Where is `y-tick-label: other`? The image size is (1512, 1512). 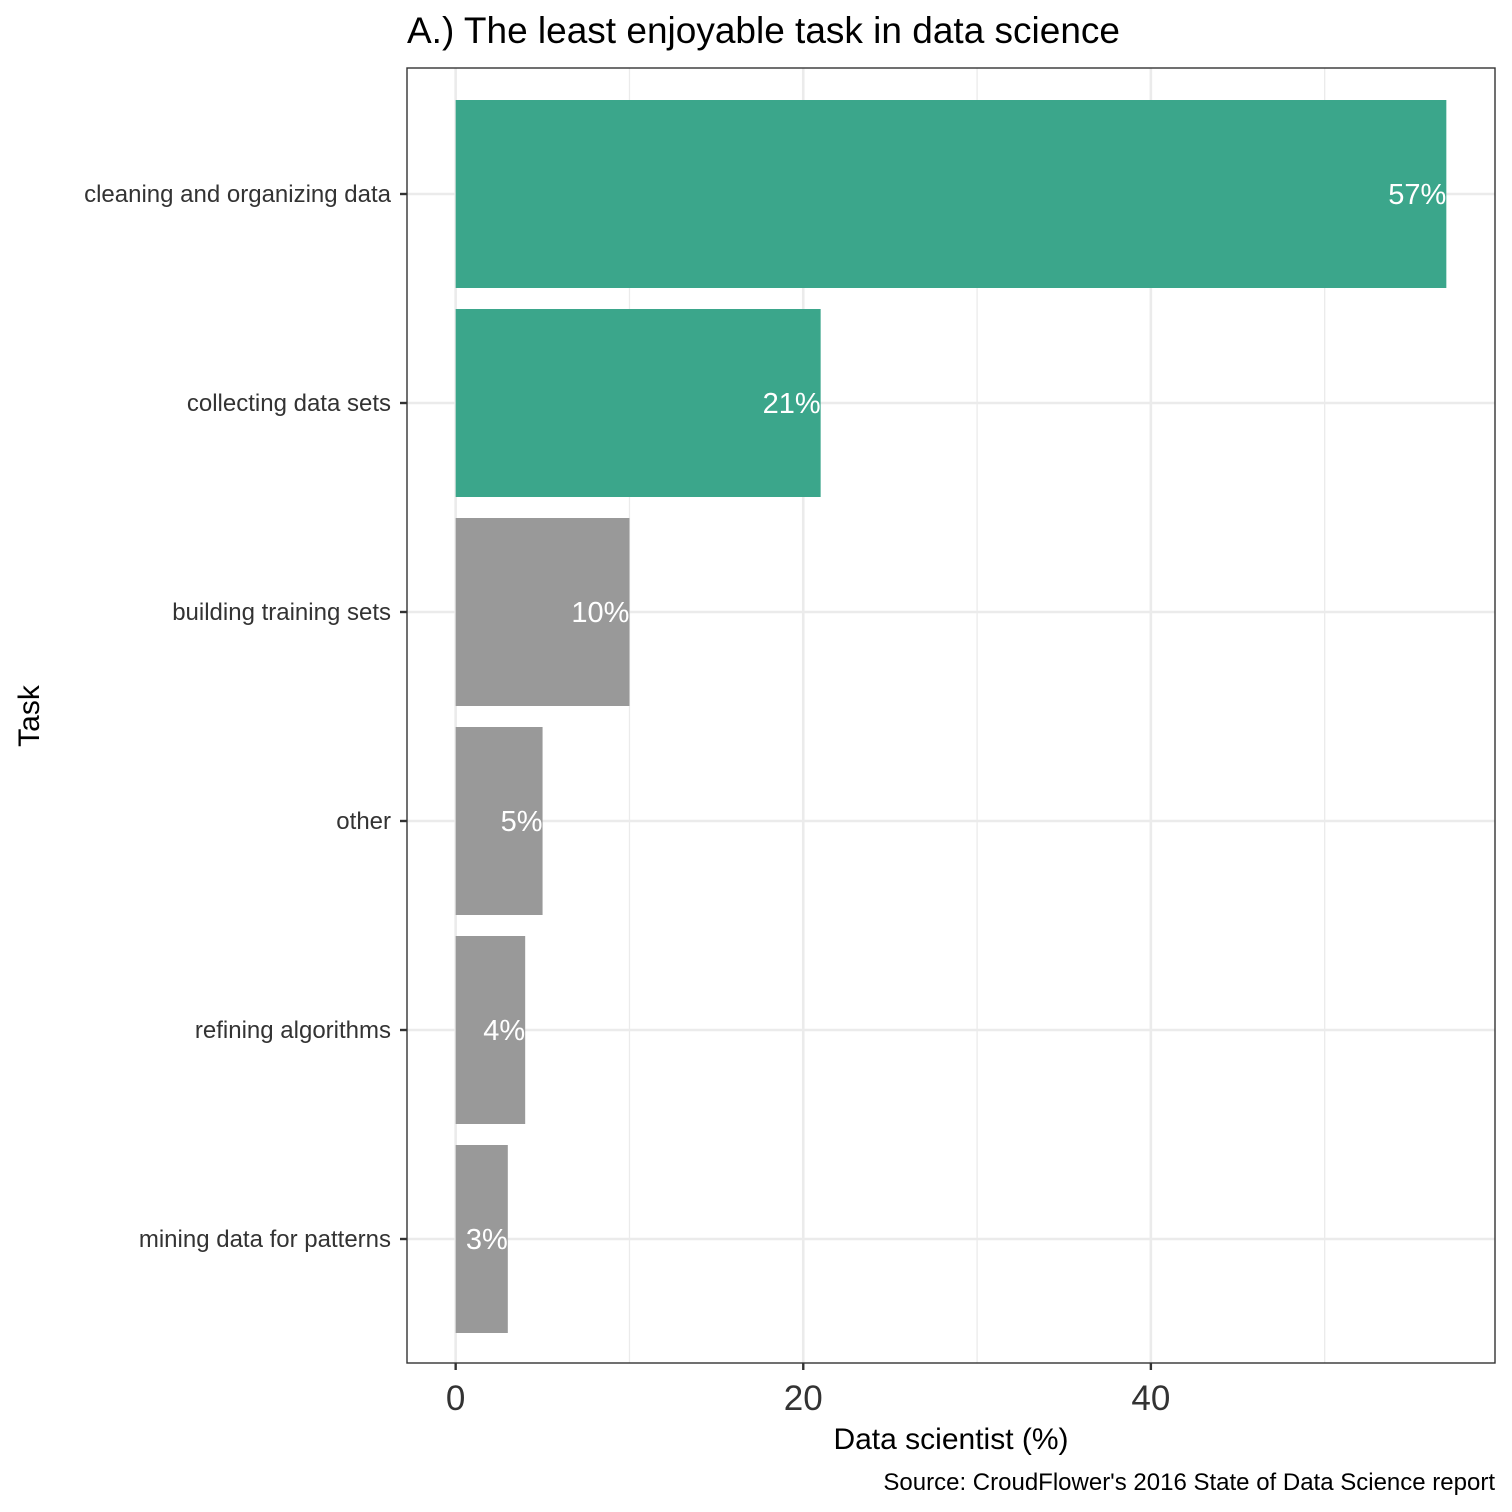
y-tick-label: other is located at coordinates (363, 821).